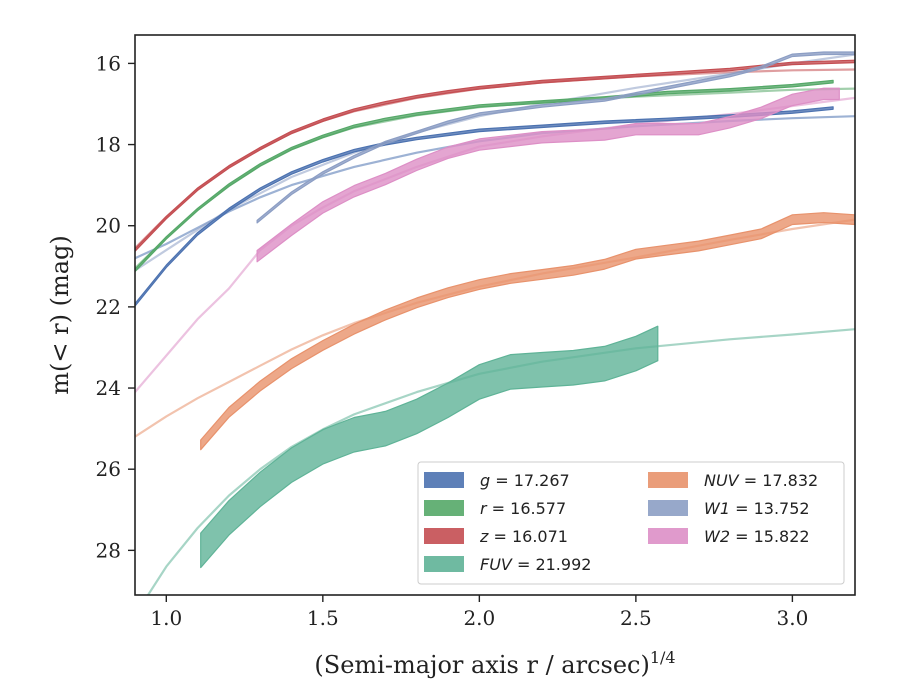  I want to click on x-axis: 1.0 1.5 2.0 2.5 3.0, so click(479, 612).